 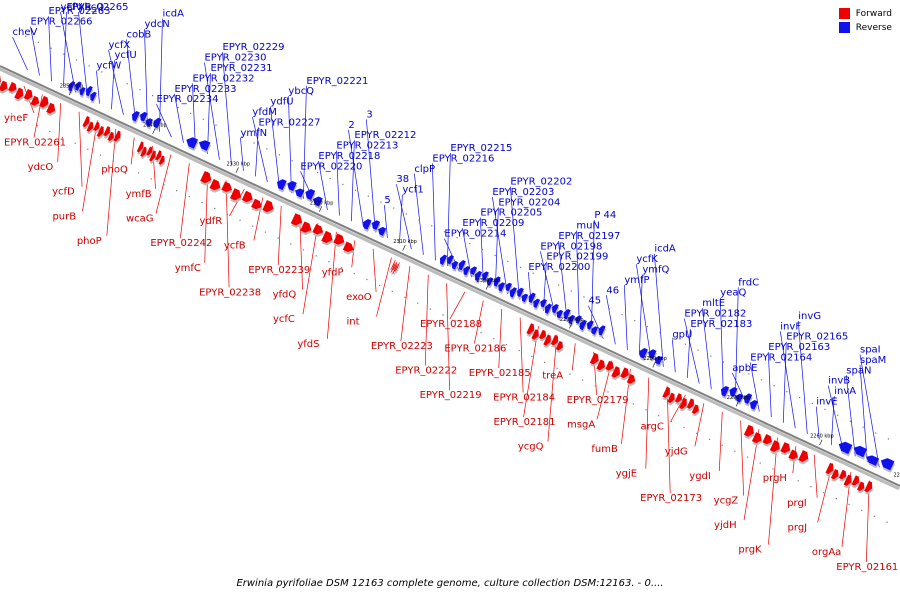 What do you see at coordinates (839, 381) in the screenshot?
I see `gene-label: invB` at bounding box center [839, 381].